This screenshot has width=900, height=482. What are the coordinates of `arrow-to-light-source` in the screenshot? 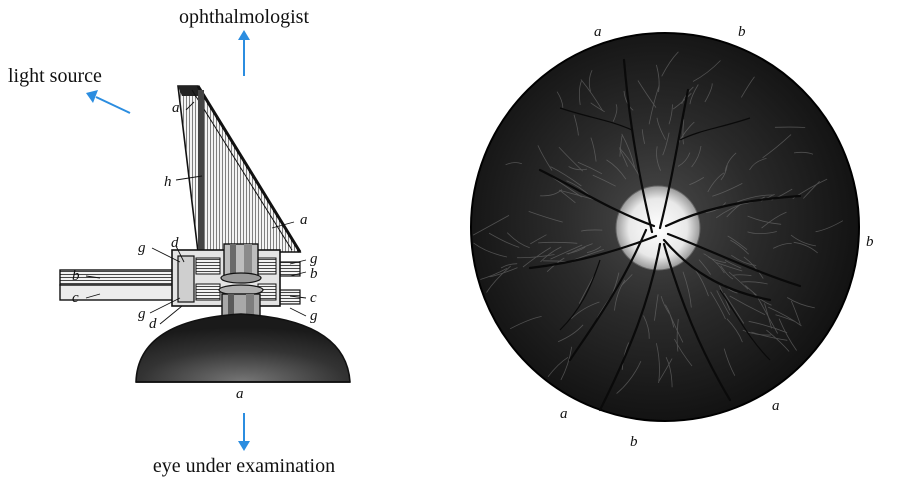 It's located at (108, 102).